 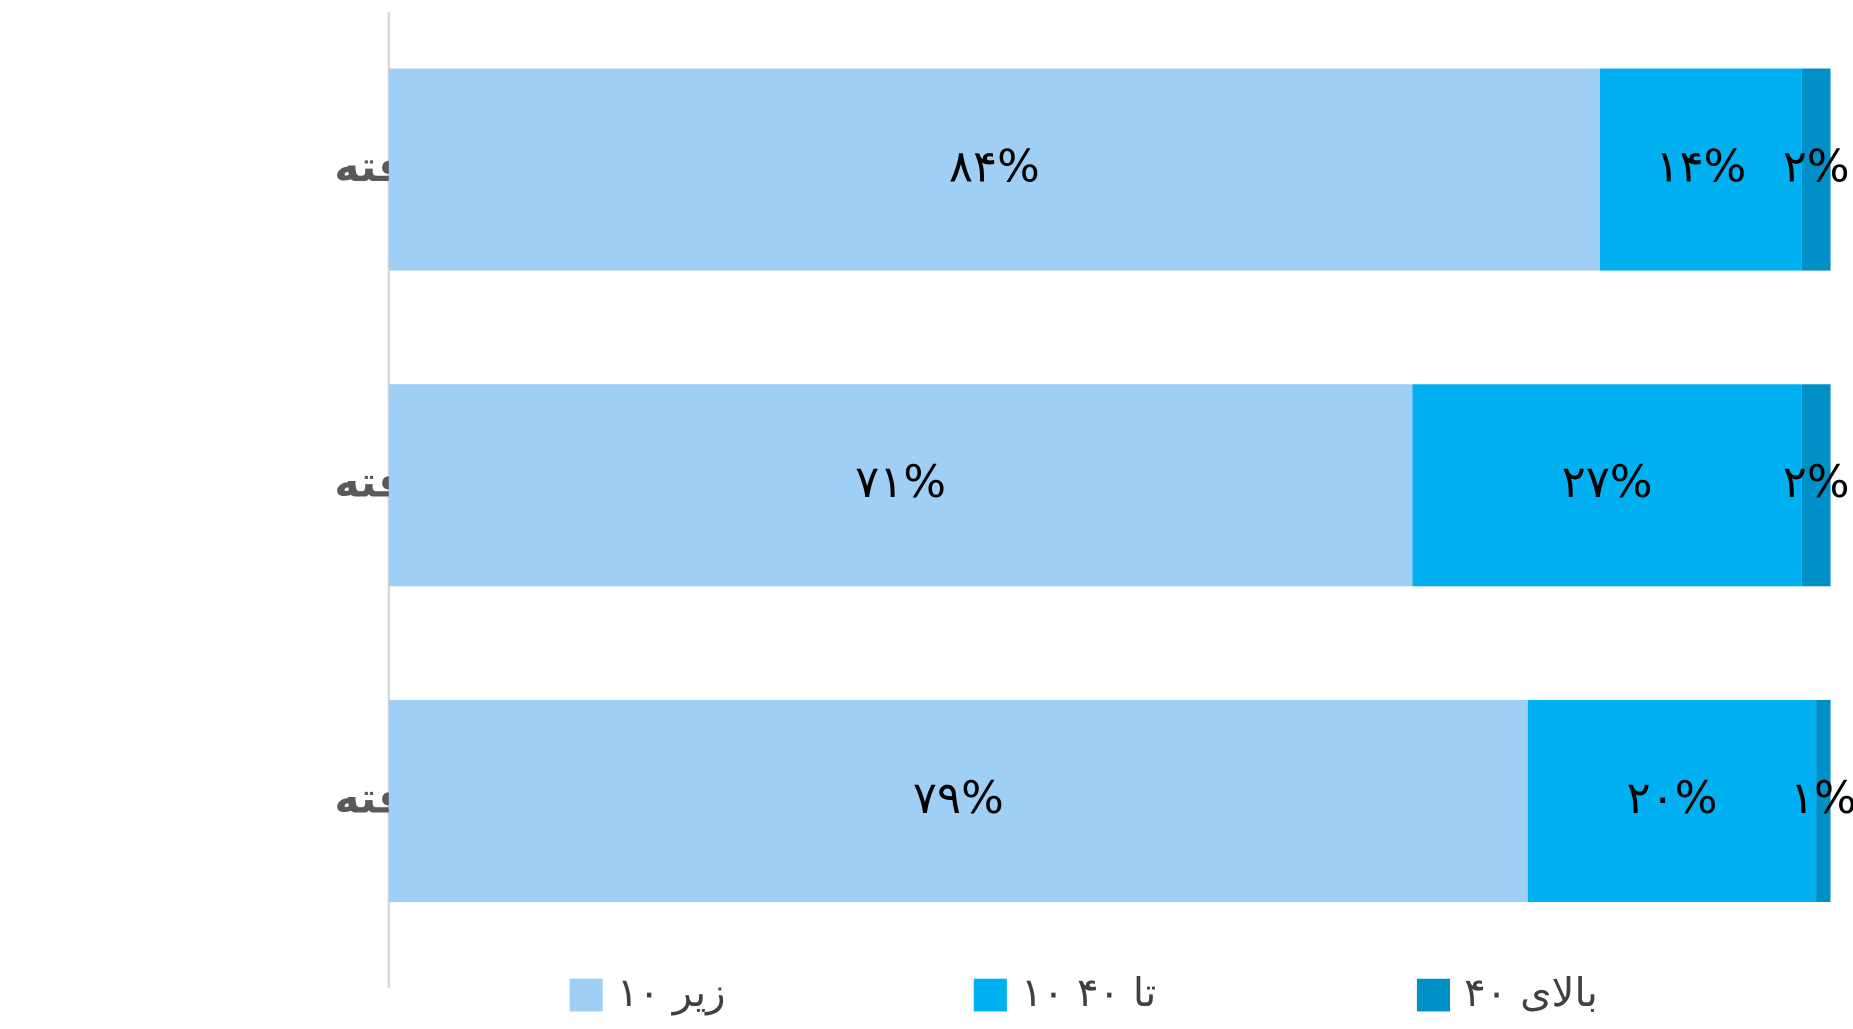 What do you see at coordinates (1700, 167) in the screenshot?
I see `data-label: ۱۴%` at bounding box center [1700, 167].